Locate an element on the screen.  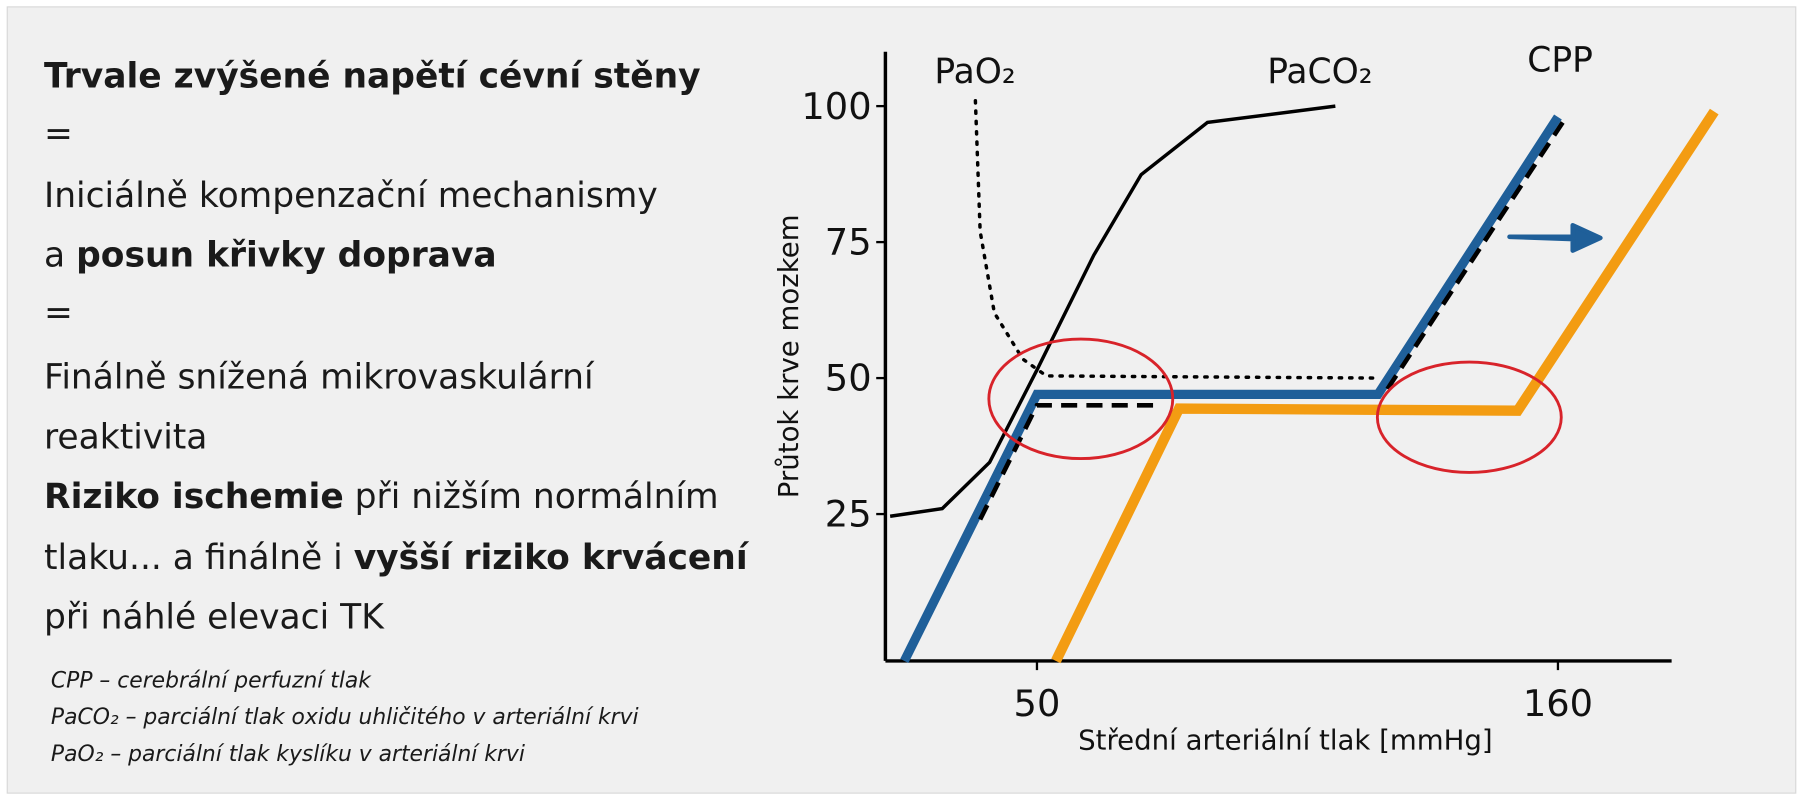
text-bold: Riziko ischemie is located at coordinates (194, 497).